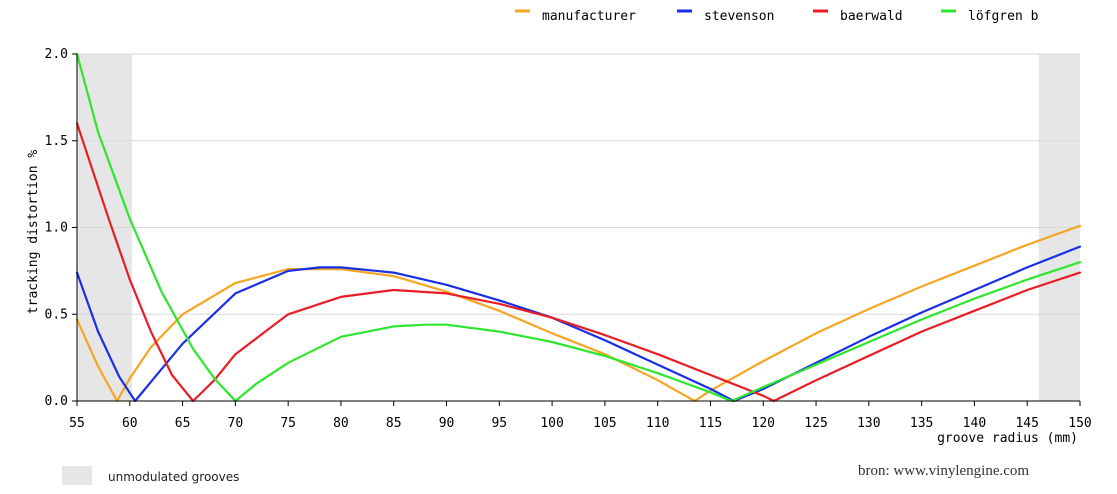  What do you see at coordinates (1079, 423) in the screenshot?
I see `x-tick-label-19: 150` at bounding box center [1079, 423].